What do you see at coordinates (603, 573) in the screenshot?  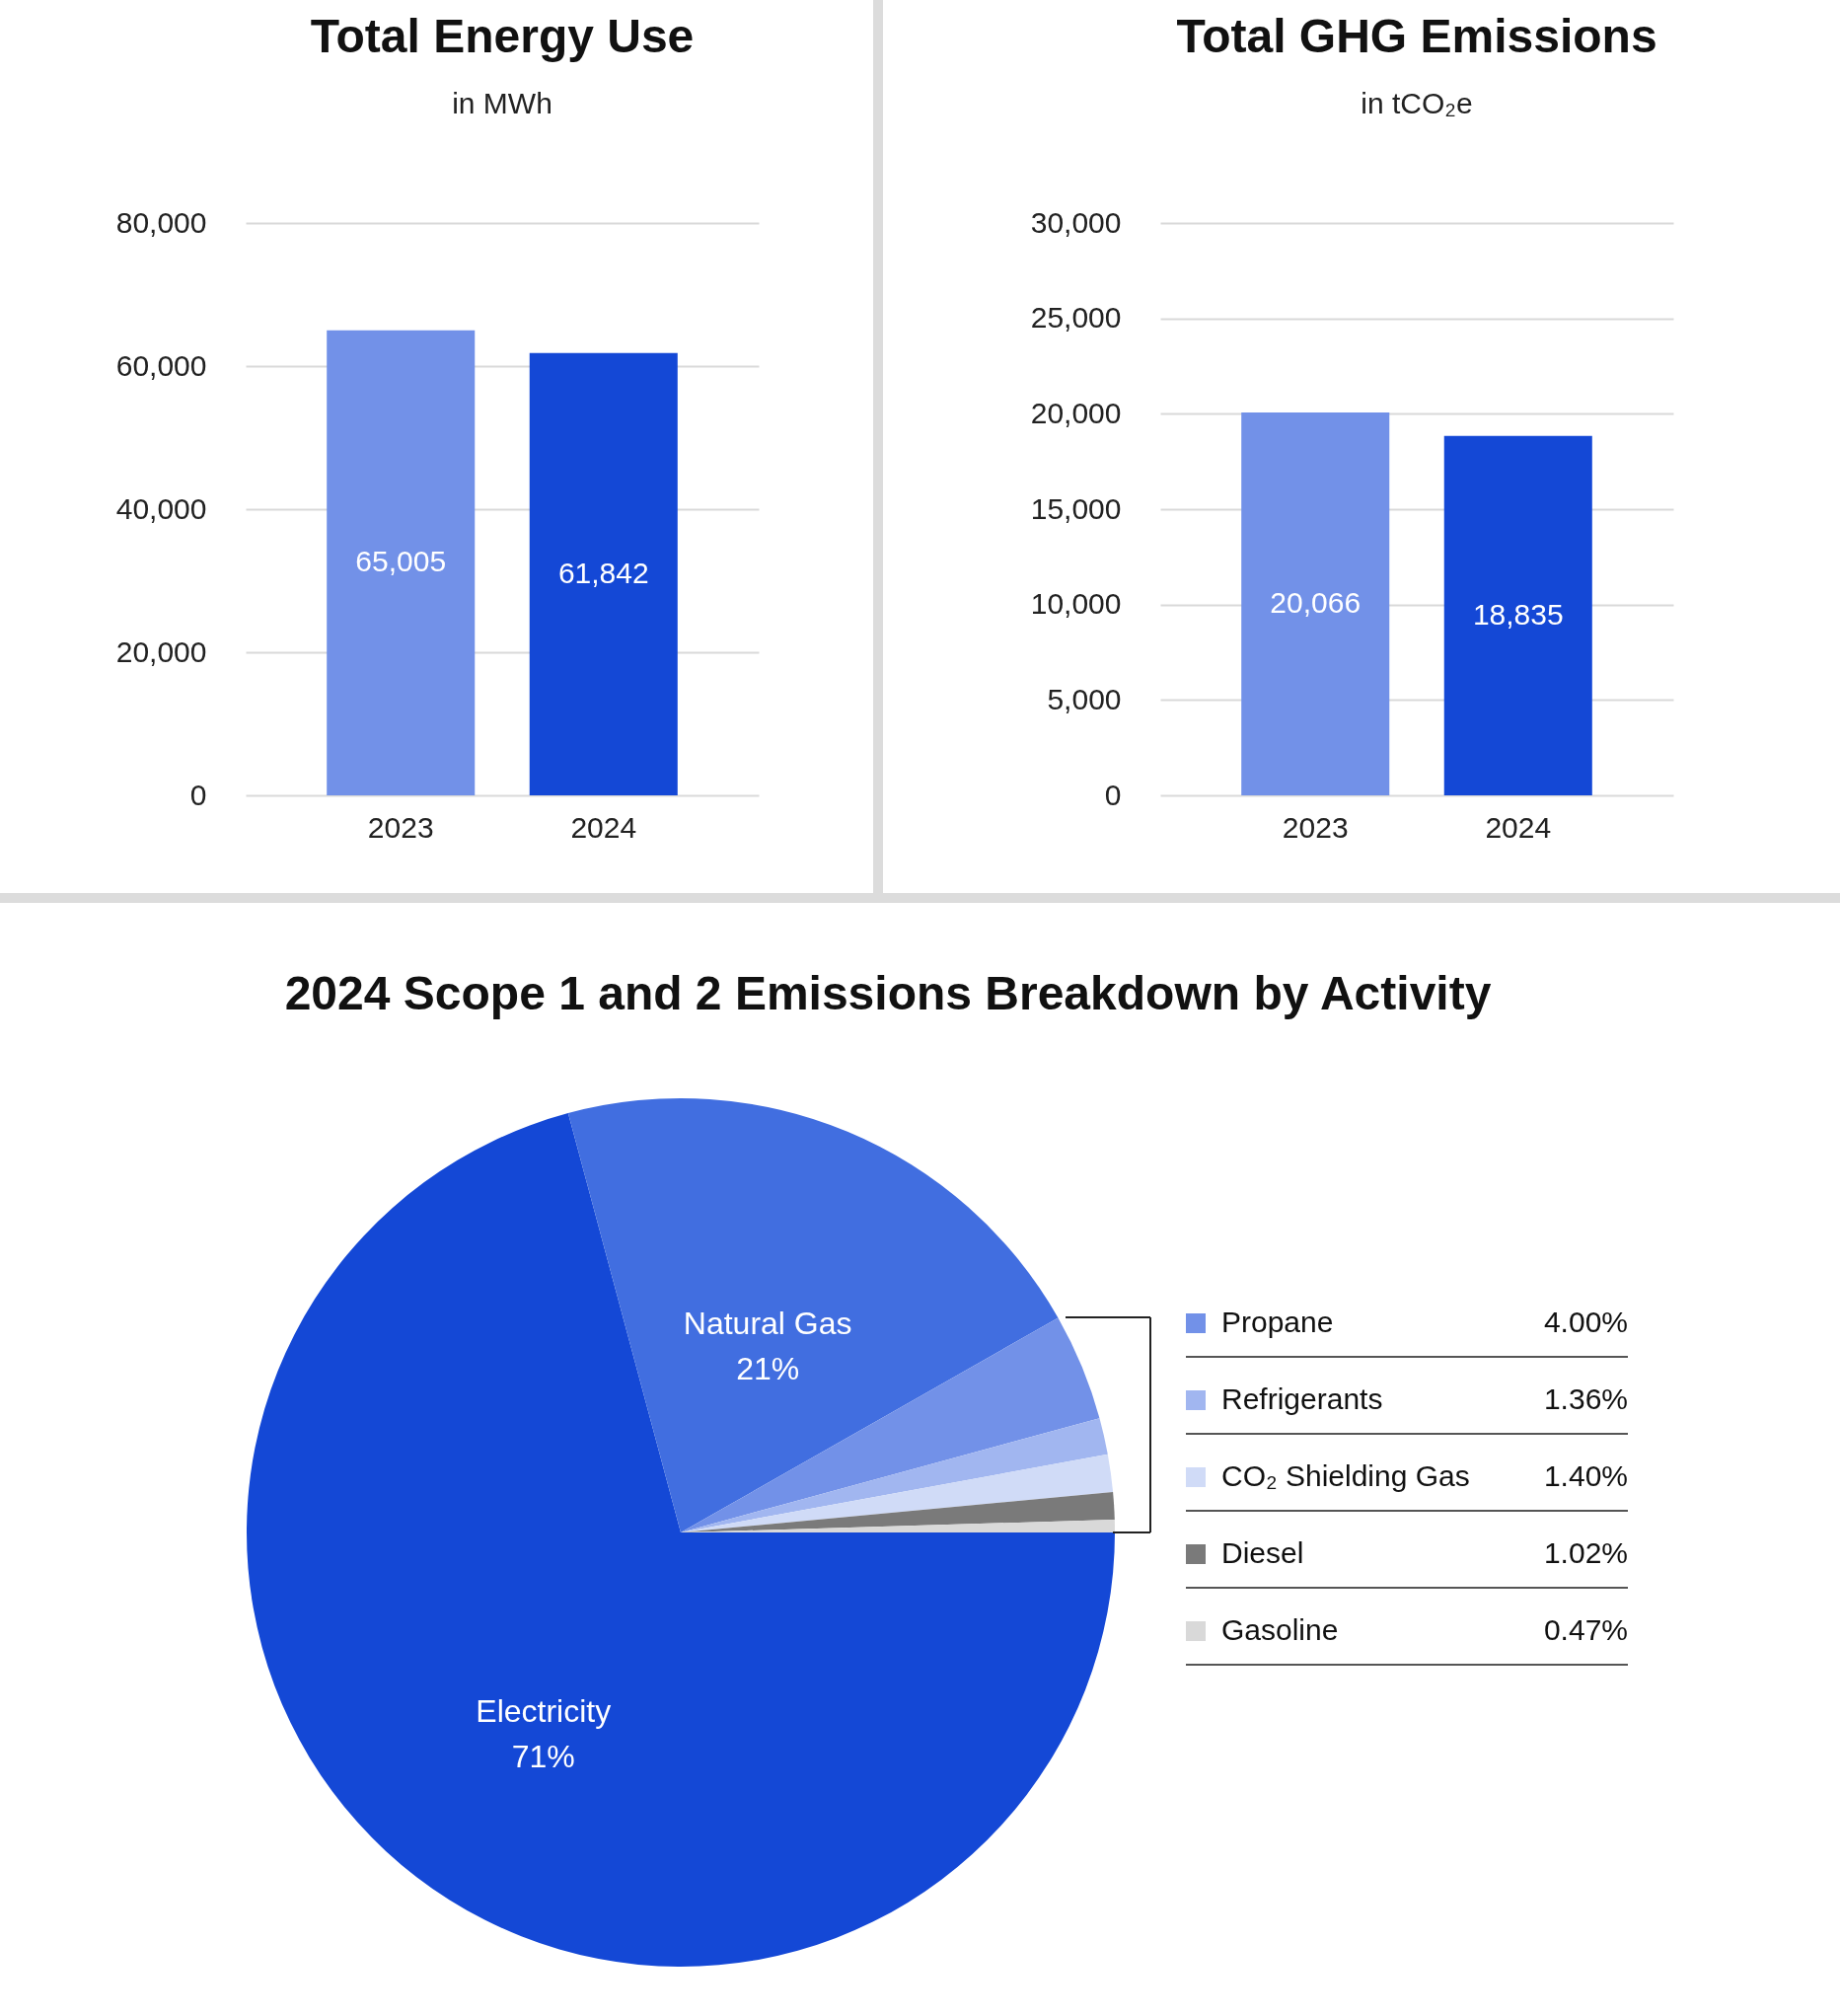 I see `data-label: 61,842` at bounding box center [603, 573].